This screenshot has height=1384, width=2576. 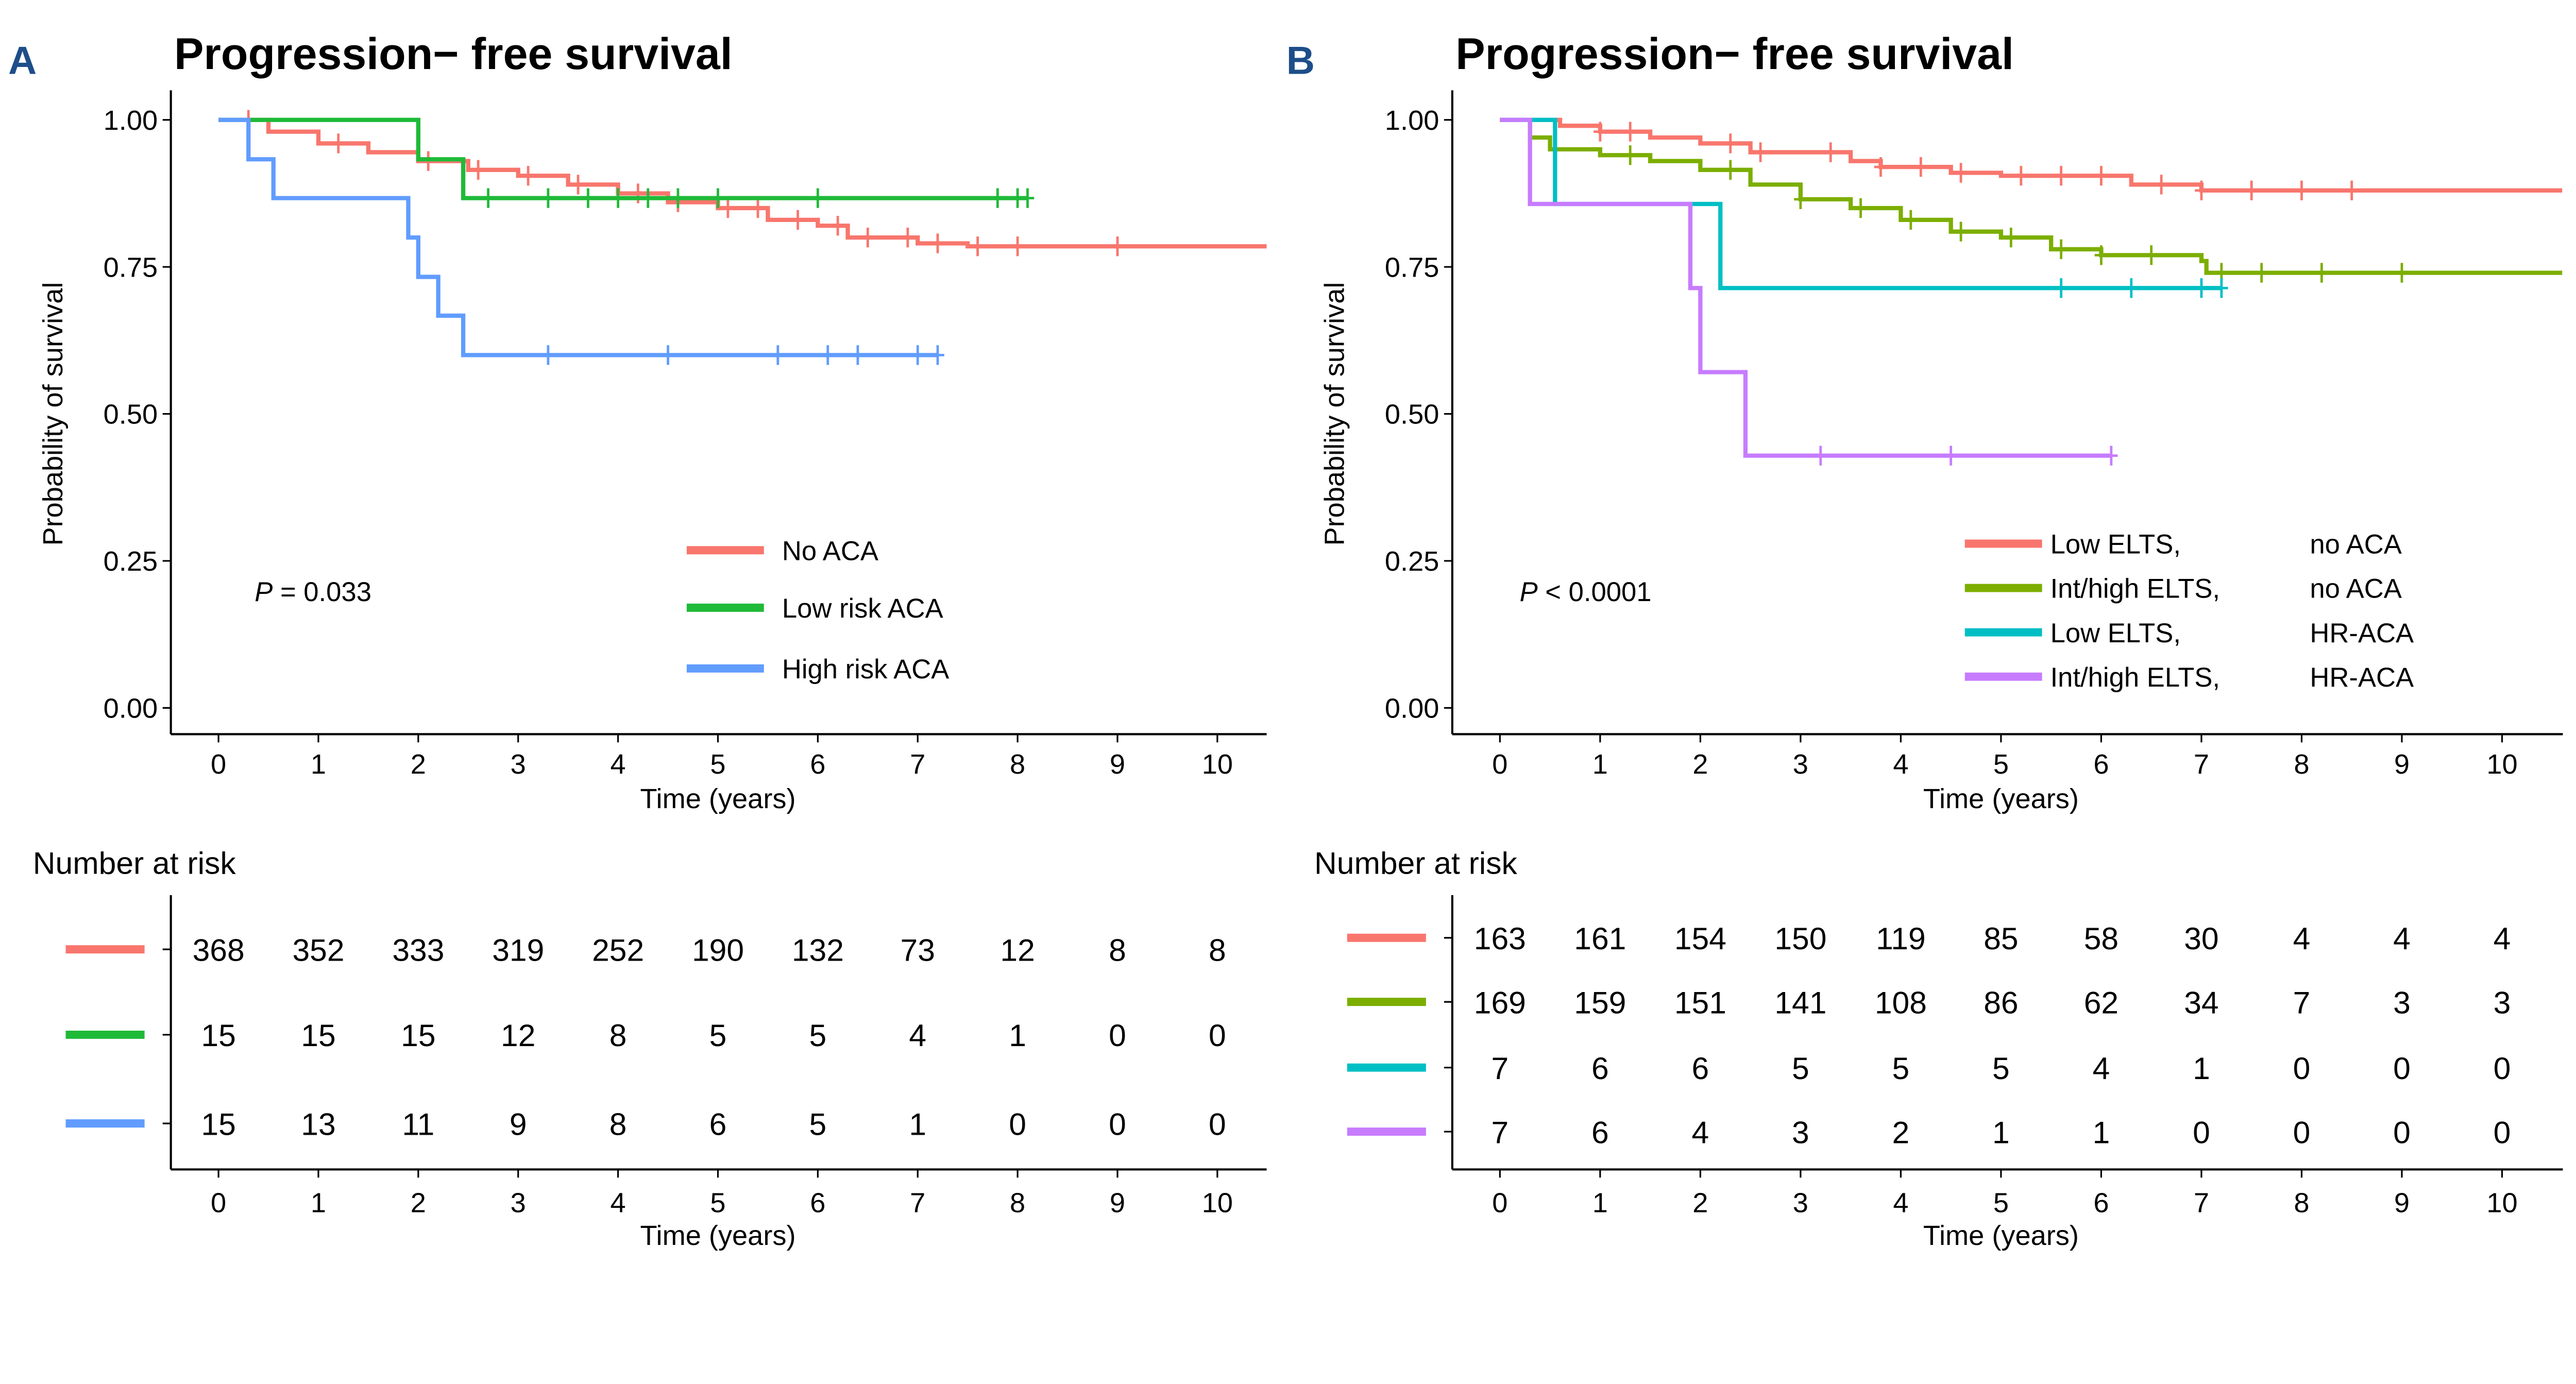 I want to click on risk-x-tick-label: 3, so click(x=518, y=1202).